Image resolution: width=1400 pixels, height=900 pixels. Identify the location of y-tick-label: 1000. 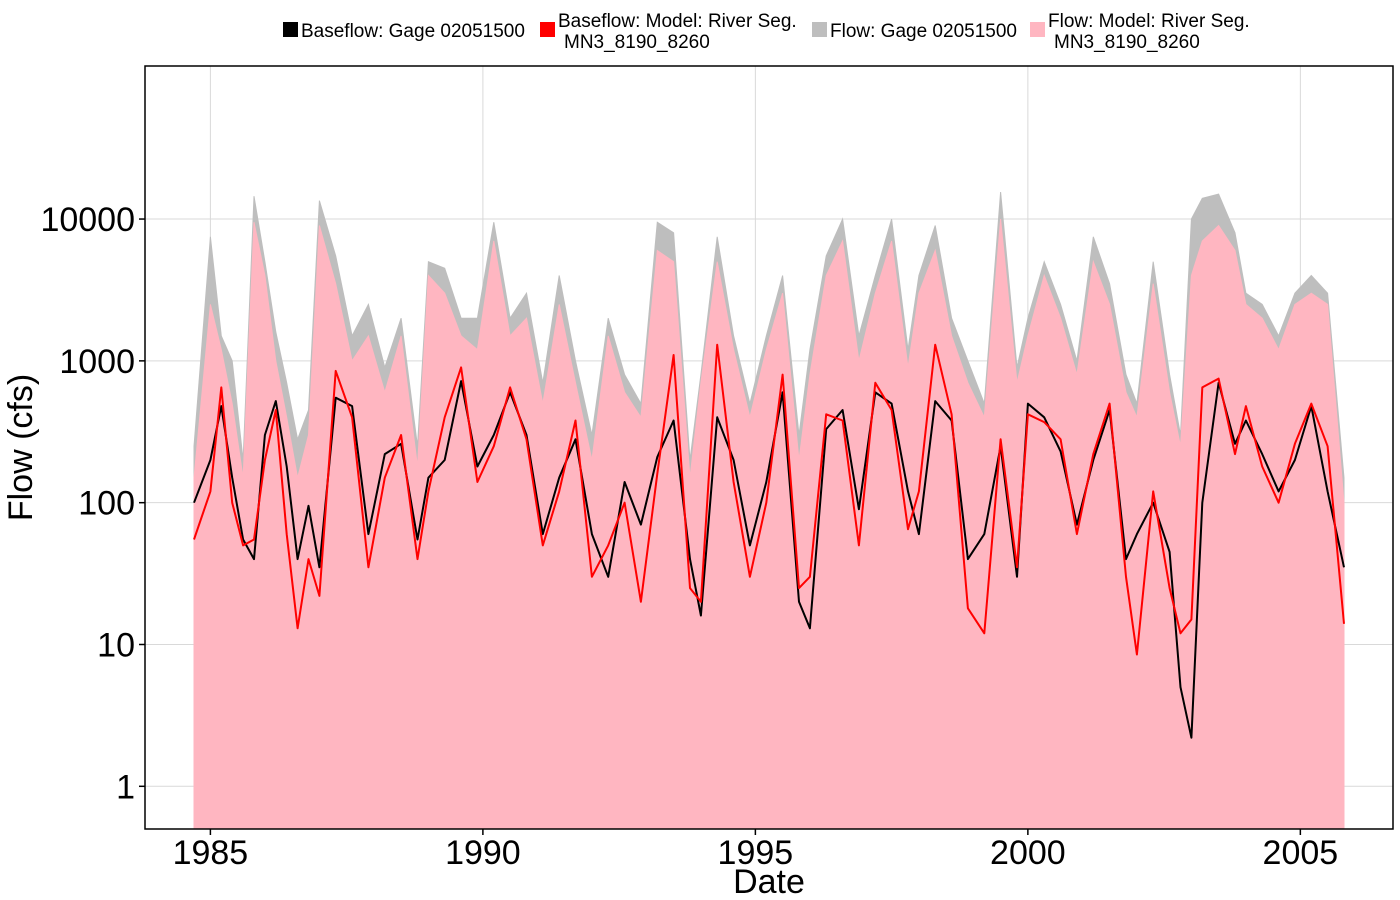
(97, 362).